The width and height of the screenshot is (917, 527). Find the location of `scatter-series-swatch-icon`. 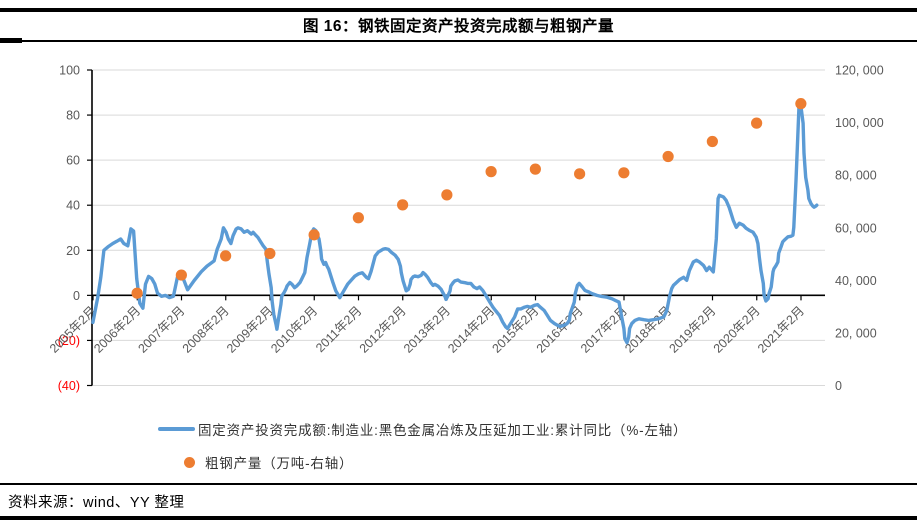

scatter-series-swatch-icon is located at coordinates (189, 462).